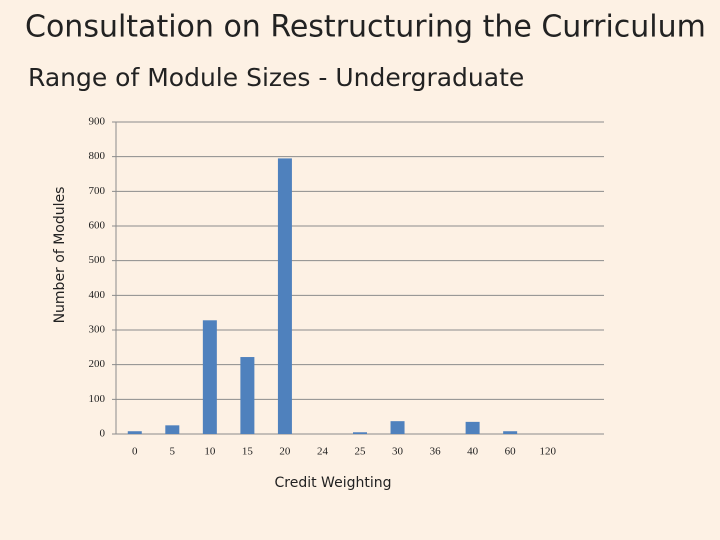 The height and width of the screenshot is (540, 720). I want to click on y-tick-label: 400, so click(97, 295).